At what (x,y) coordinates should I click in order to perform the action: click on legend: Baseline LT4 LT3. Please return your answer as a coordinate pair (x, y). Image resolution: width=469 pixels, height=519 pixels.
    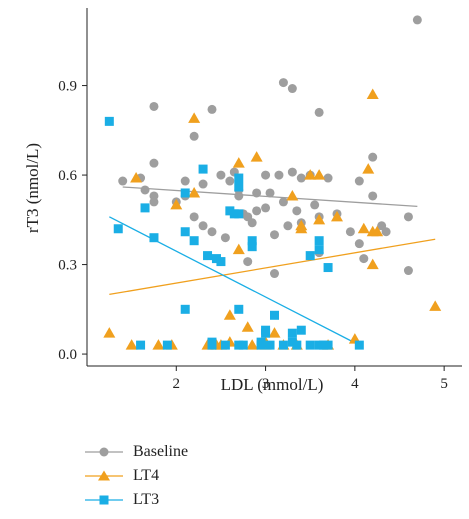
    Looking at the image, I should click on (136, 476).